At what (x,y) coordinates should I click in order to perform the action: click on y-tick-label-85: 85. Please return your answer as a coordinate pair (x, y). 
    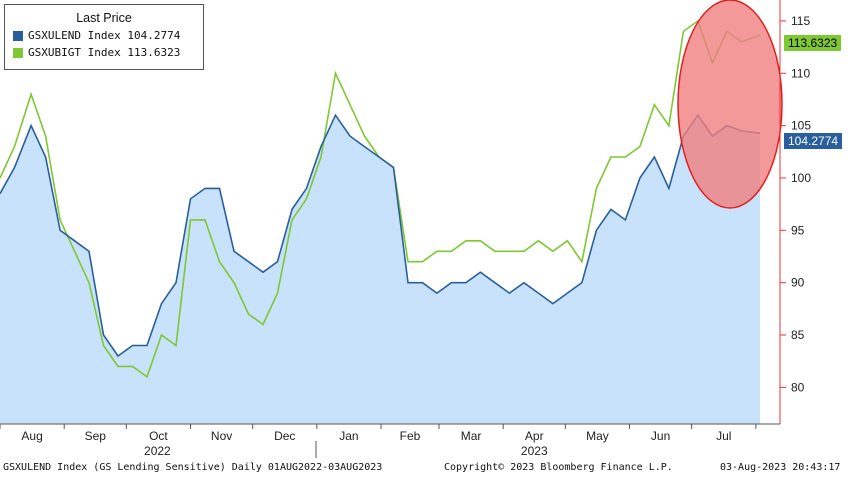
    Looking at the image, I should click on (798, 335).